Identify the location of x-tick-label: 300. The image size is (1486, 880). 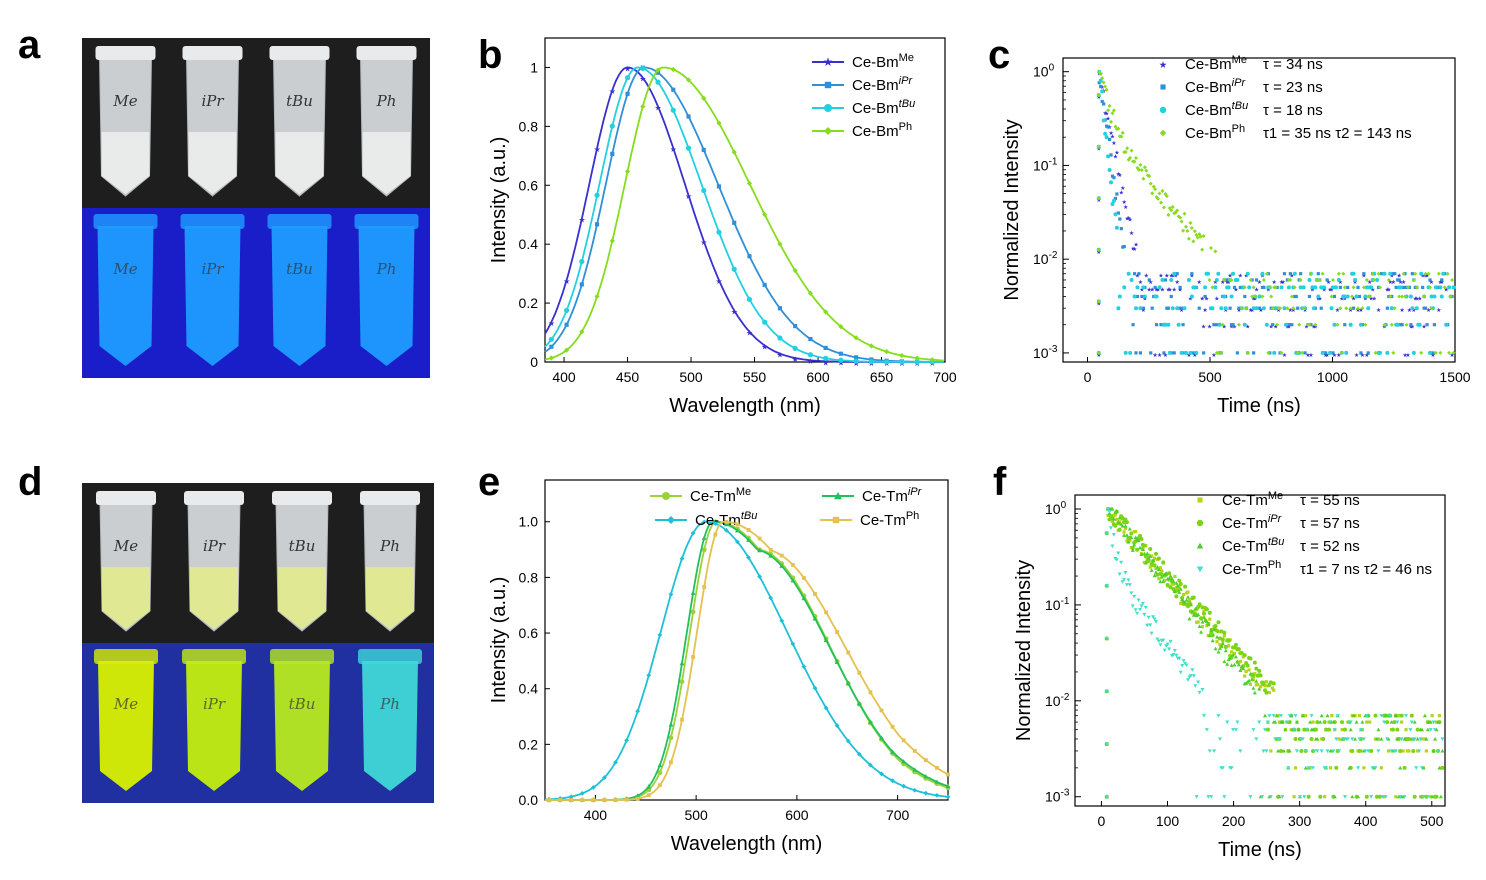
(1300, 821).